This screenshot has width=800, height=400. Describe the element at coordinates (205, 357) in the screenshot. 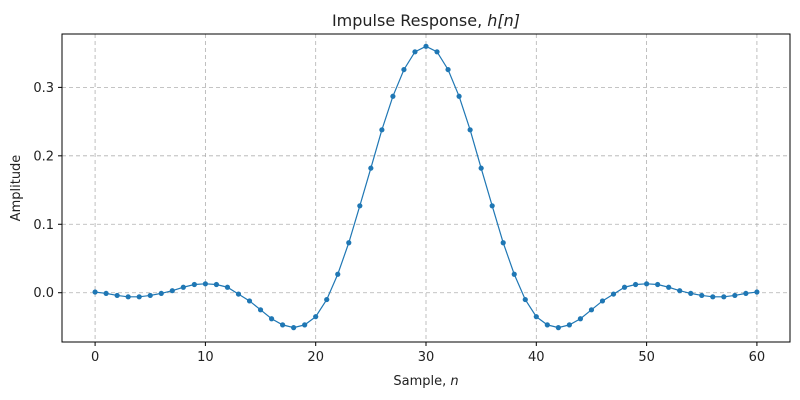

I see `x-tick-label: 10` at that location.